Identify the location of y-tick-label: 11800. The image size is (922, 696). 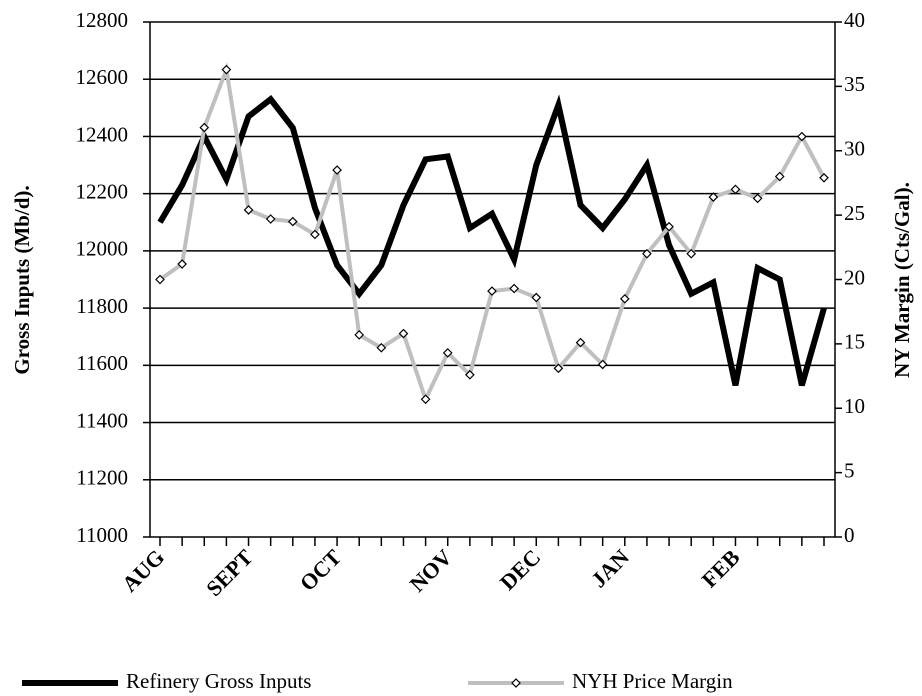
(102, 306).